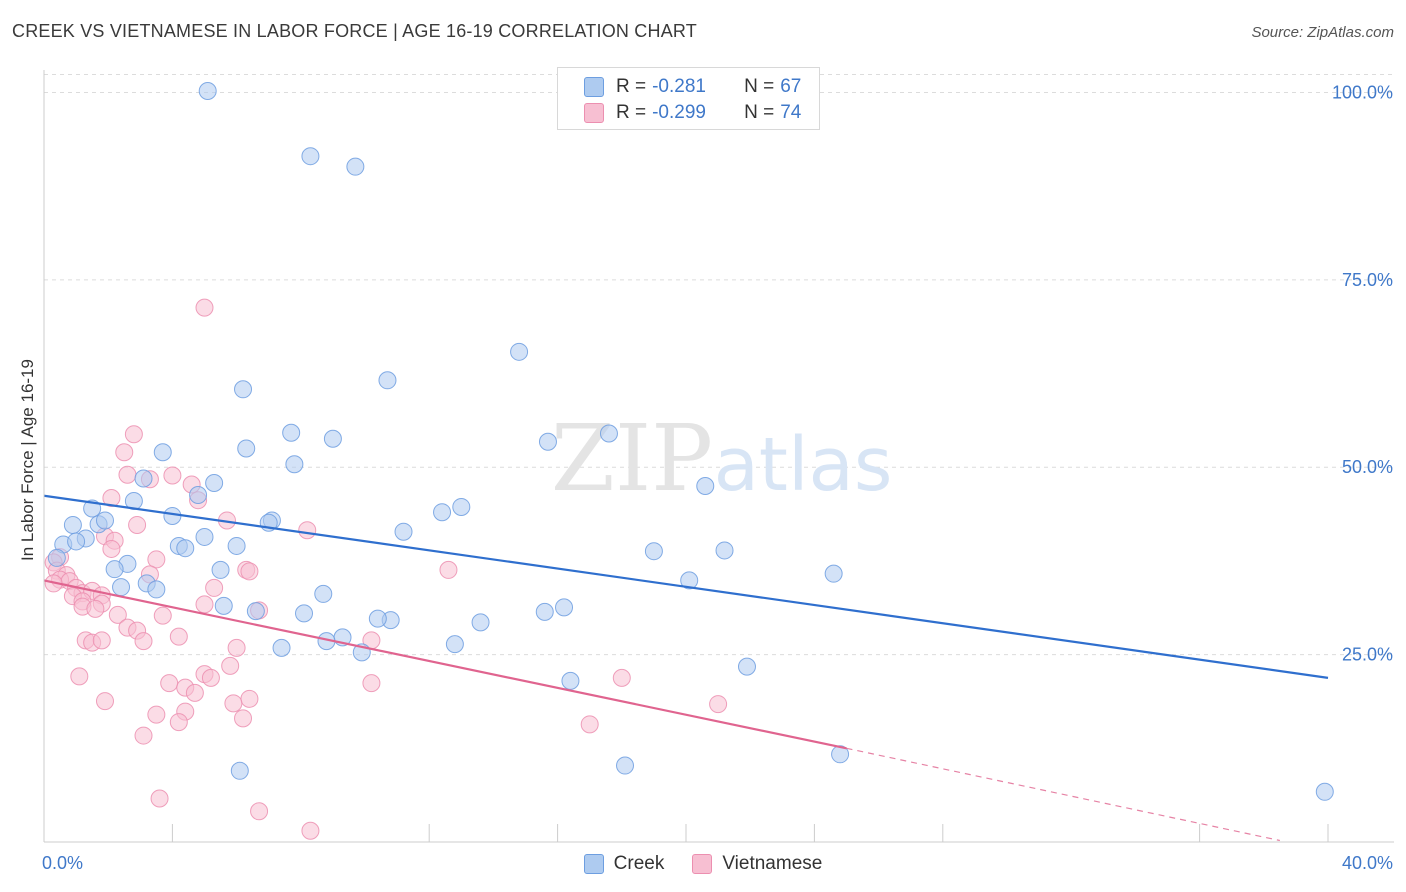  What do you see at coordinates (639, 863) in the screenshot?
I see `legend-label-creek: Creek` at bounding box center [639, 863].